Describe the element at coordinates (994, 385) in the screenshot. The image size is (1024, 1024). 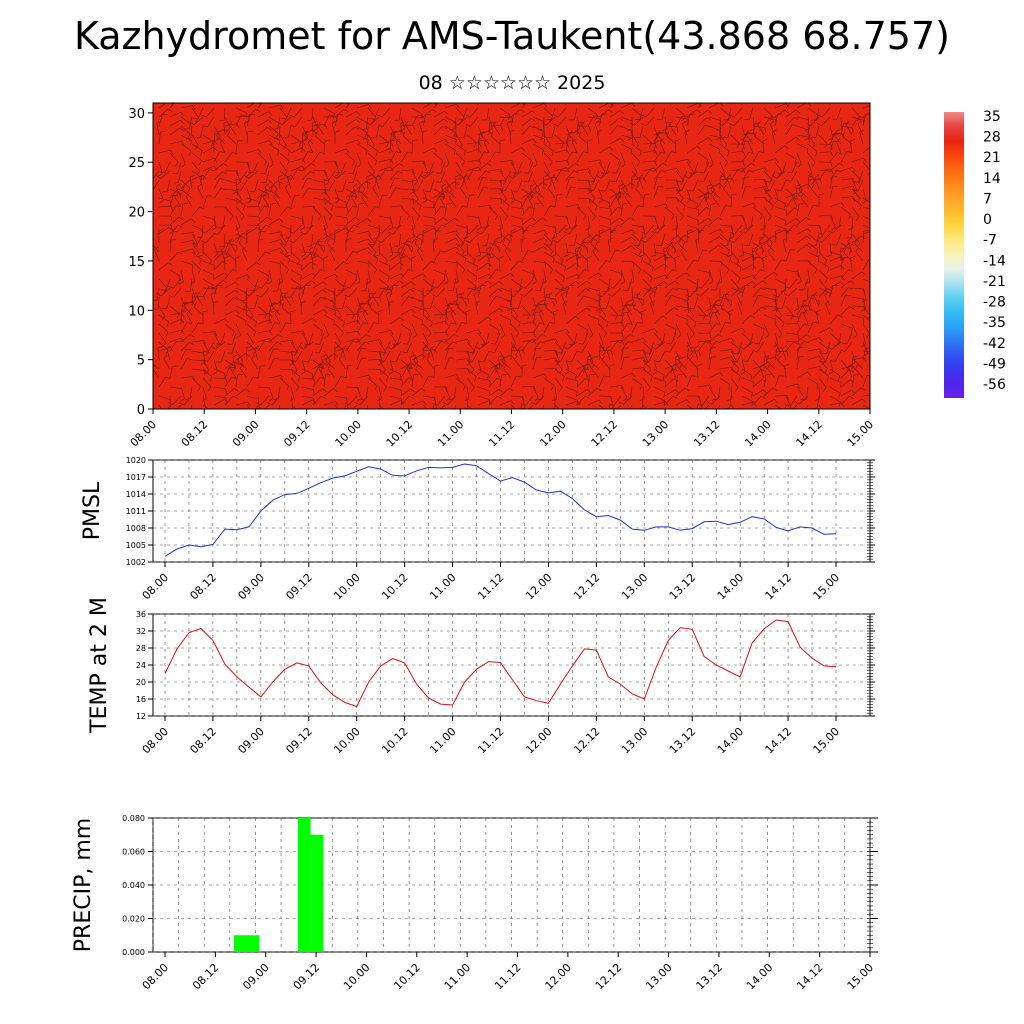
I see `colorbar-label: -56` at that location.